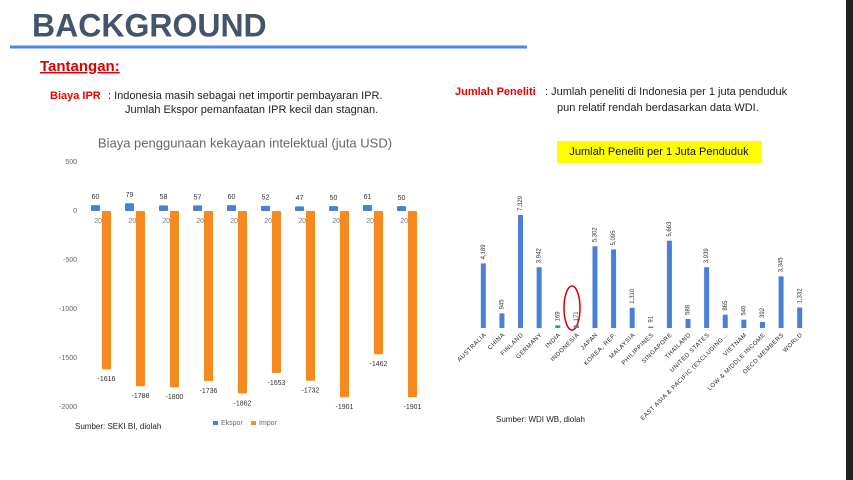  I want to click on value-label: 91, so click(651, 318).